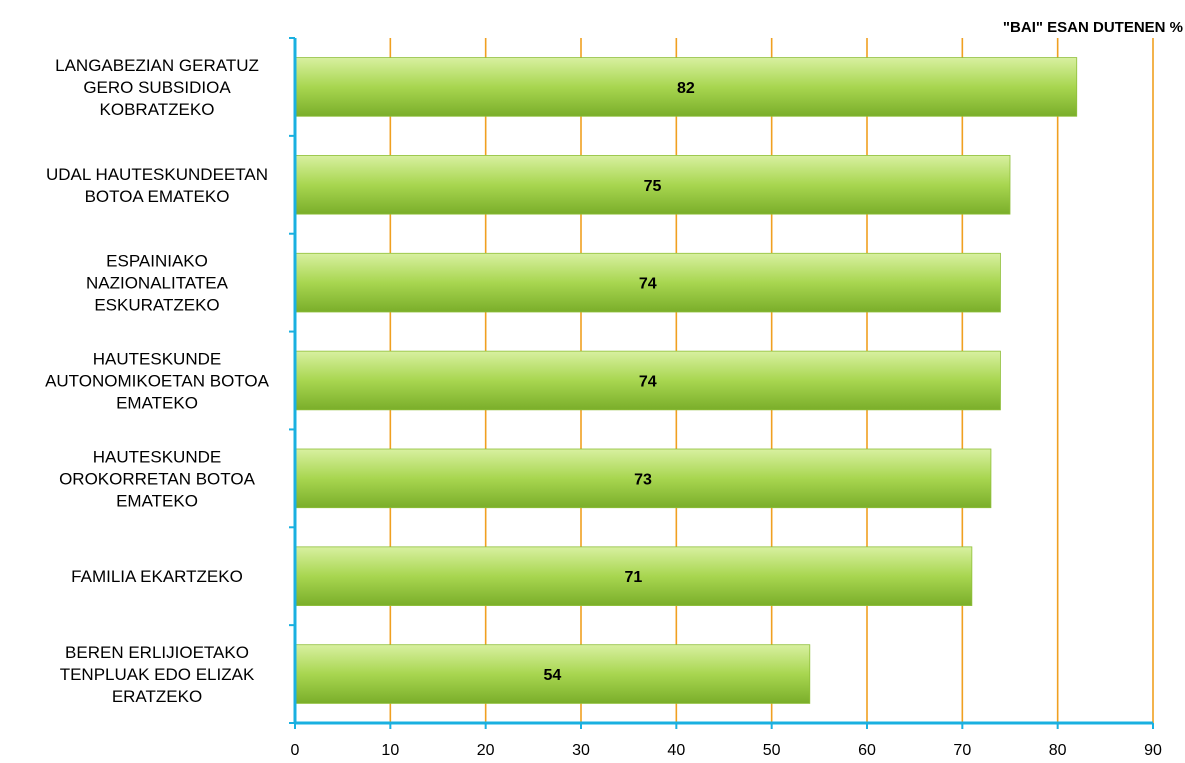  I want to click on x-tick-label: 80, so click(1058, 750).